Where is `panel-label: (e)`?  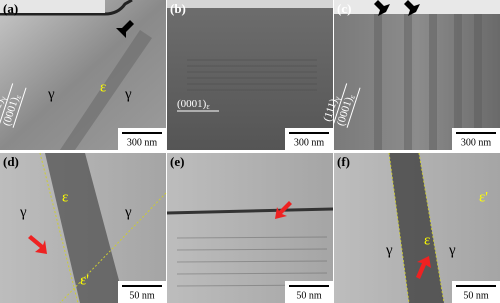
panel-label: (e) is located at coordinates (177, 161).